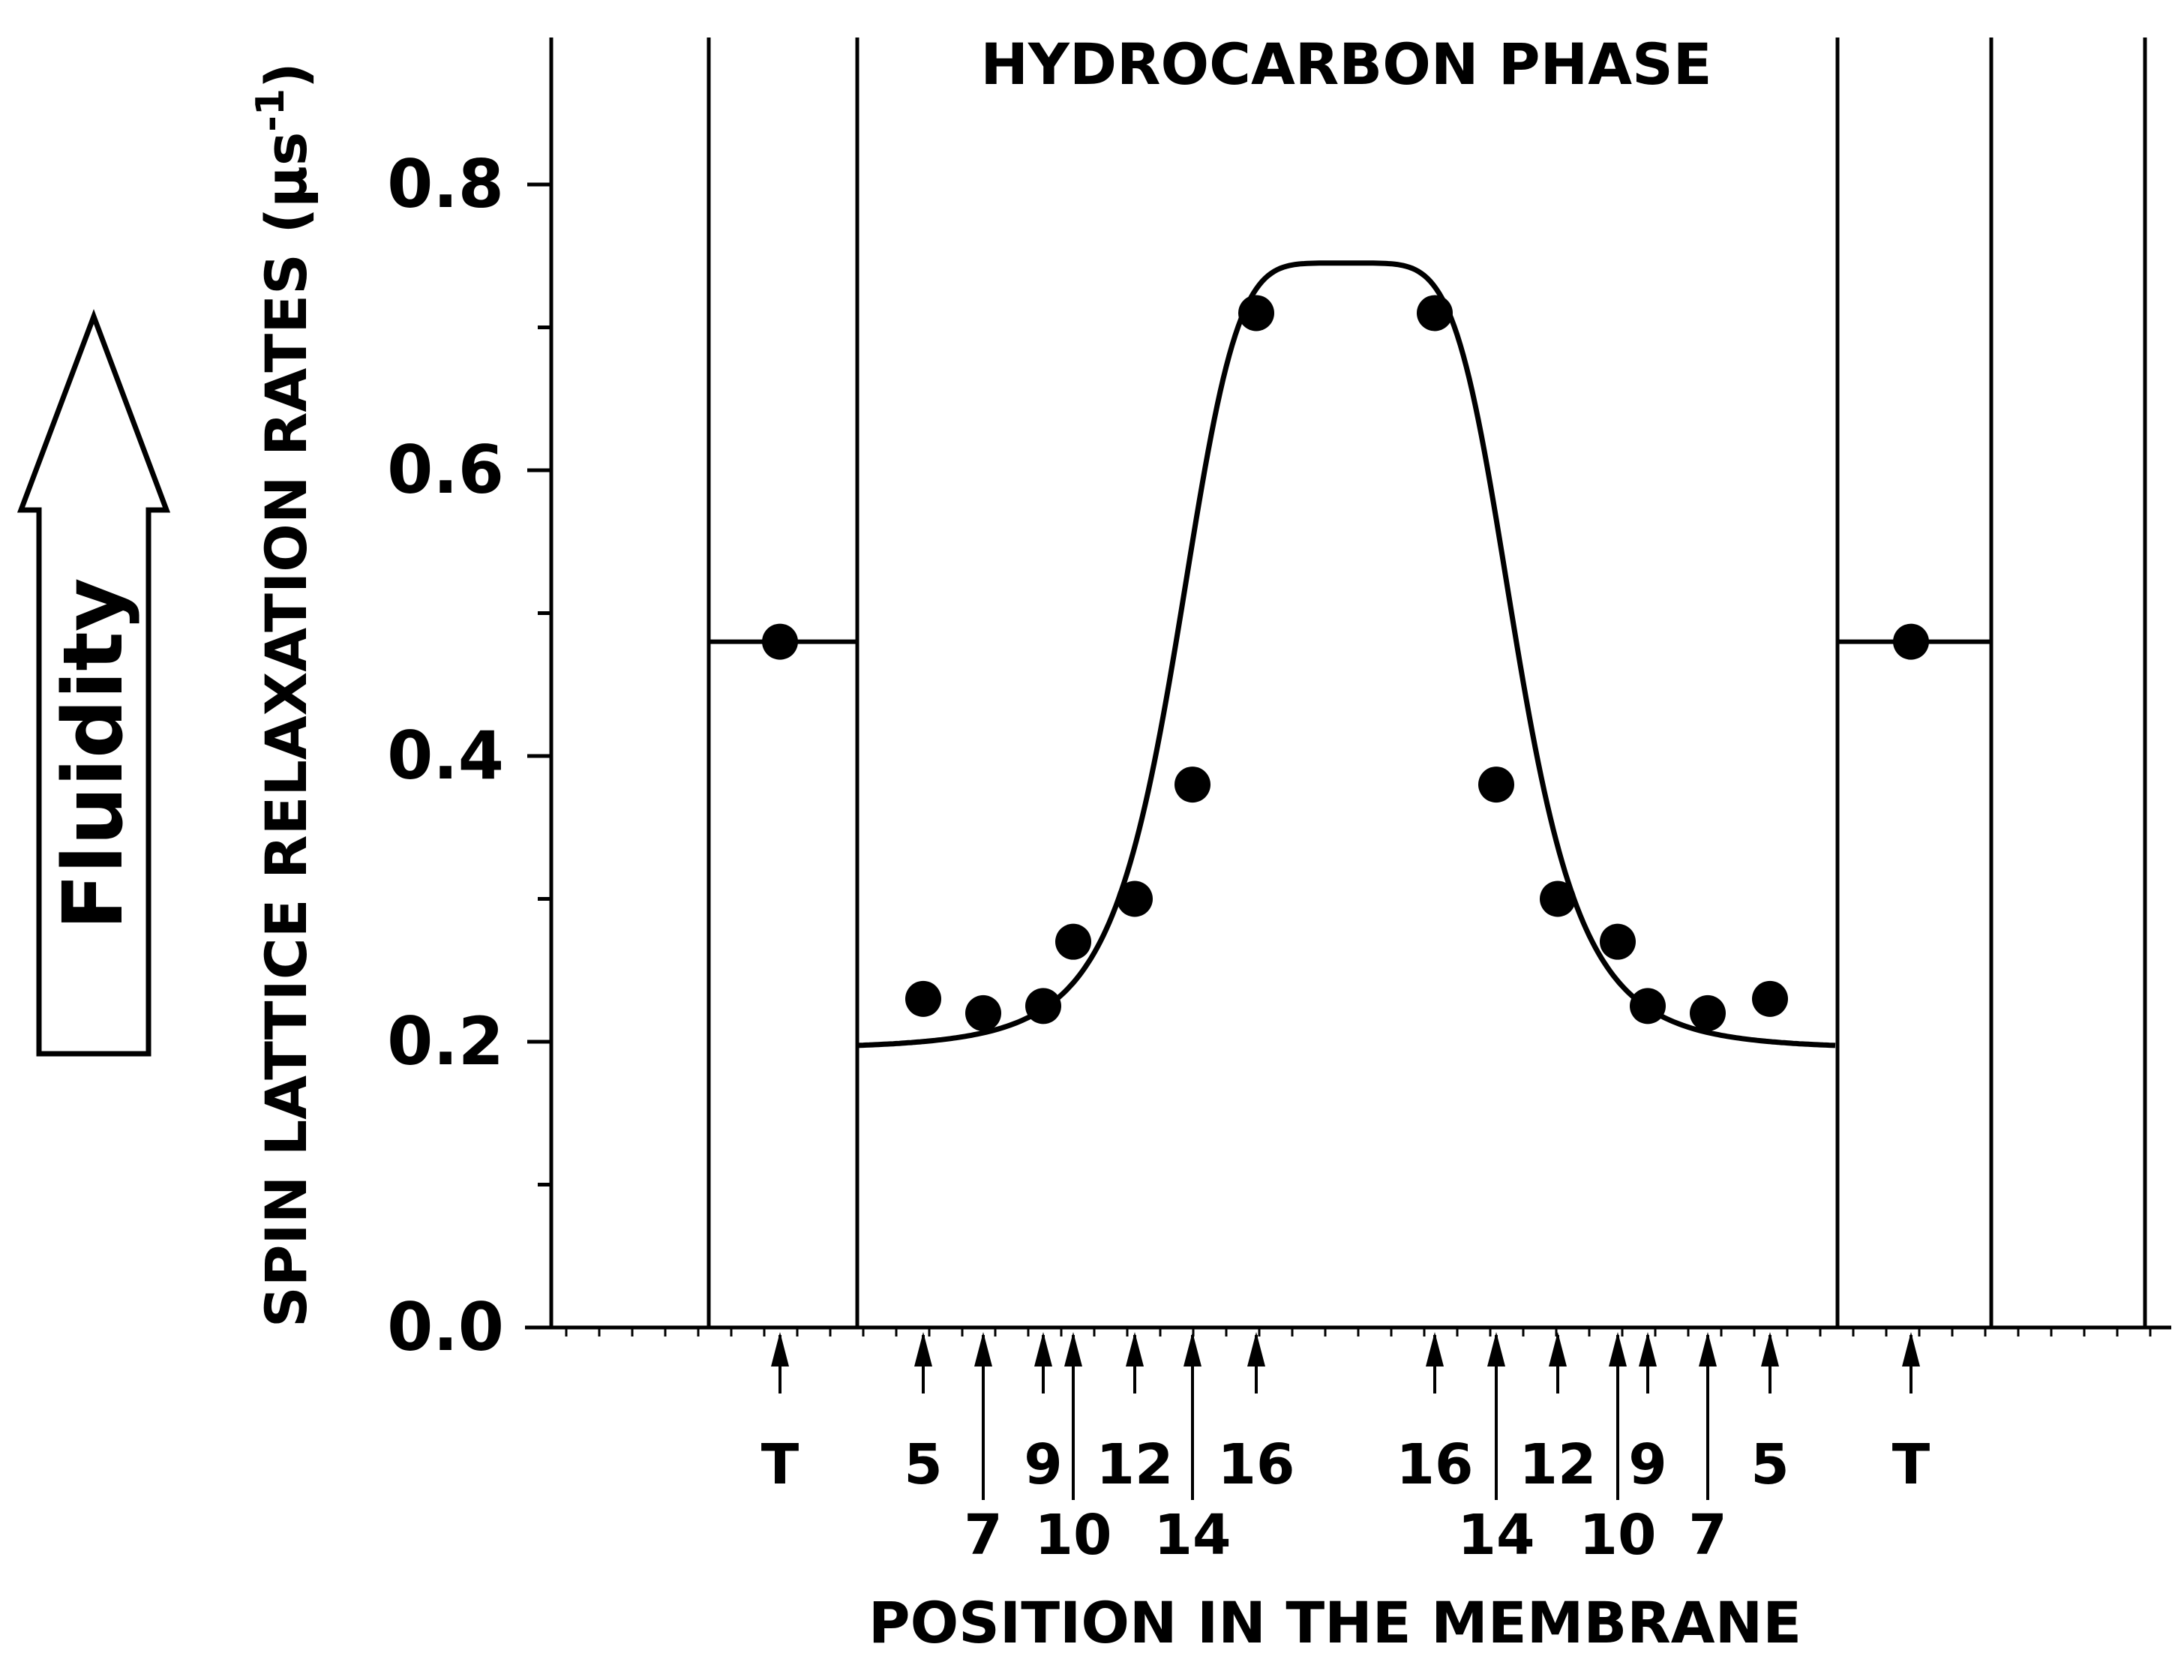 The image size is (2184, 1680). Describe the element at coordinates (286, 75) in the screenshot. I see `y-axis-title-close: )` at that location.